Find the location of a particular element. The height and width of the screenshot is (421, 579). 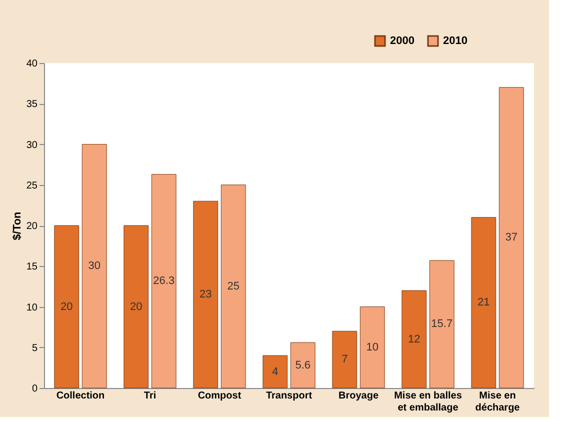

data-label: 10 is located at coordinates (372, 347).